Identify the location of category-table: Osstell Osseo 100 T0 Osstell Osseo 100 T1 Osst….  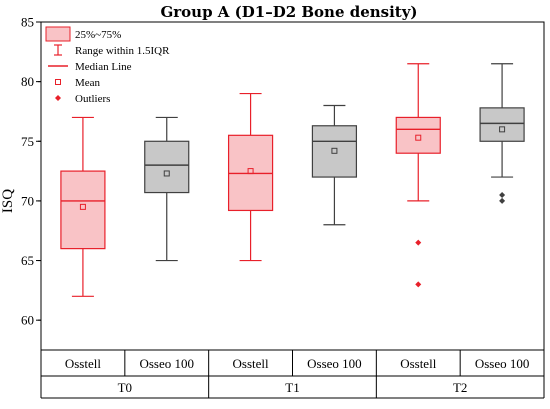
(292, 374).